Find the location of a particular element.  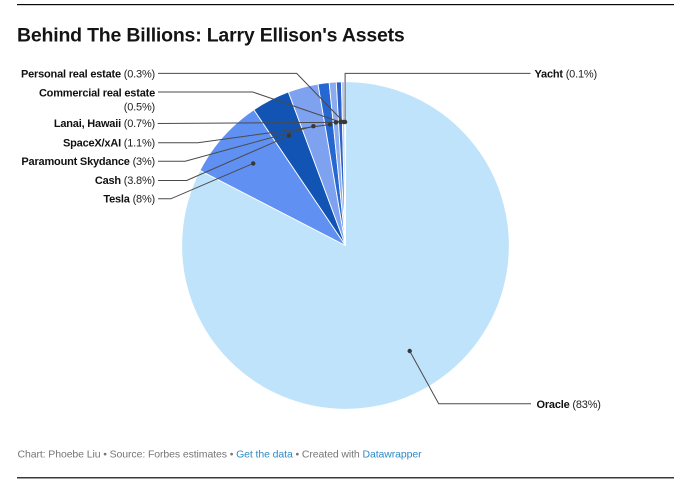

svg-text: Commercial real estate is located at coordinates (97, 94).